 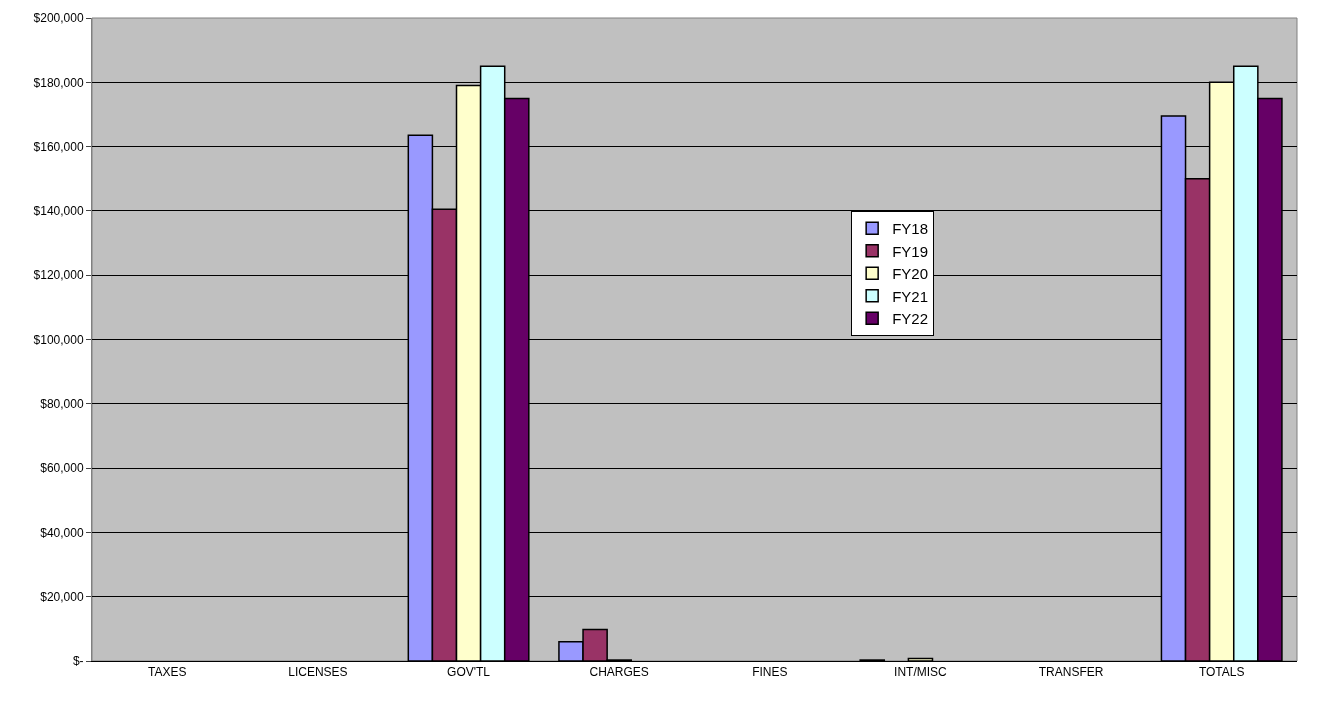 What do you see at coordinates (62, 404) in the screenshot?
I see `y-tick-label: $80,000` at bounding box center [62, 404].